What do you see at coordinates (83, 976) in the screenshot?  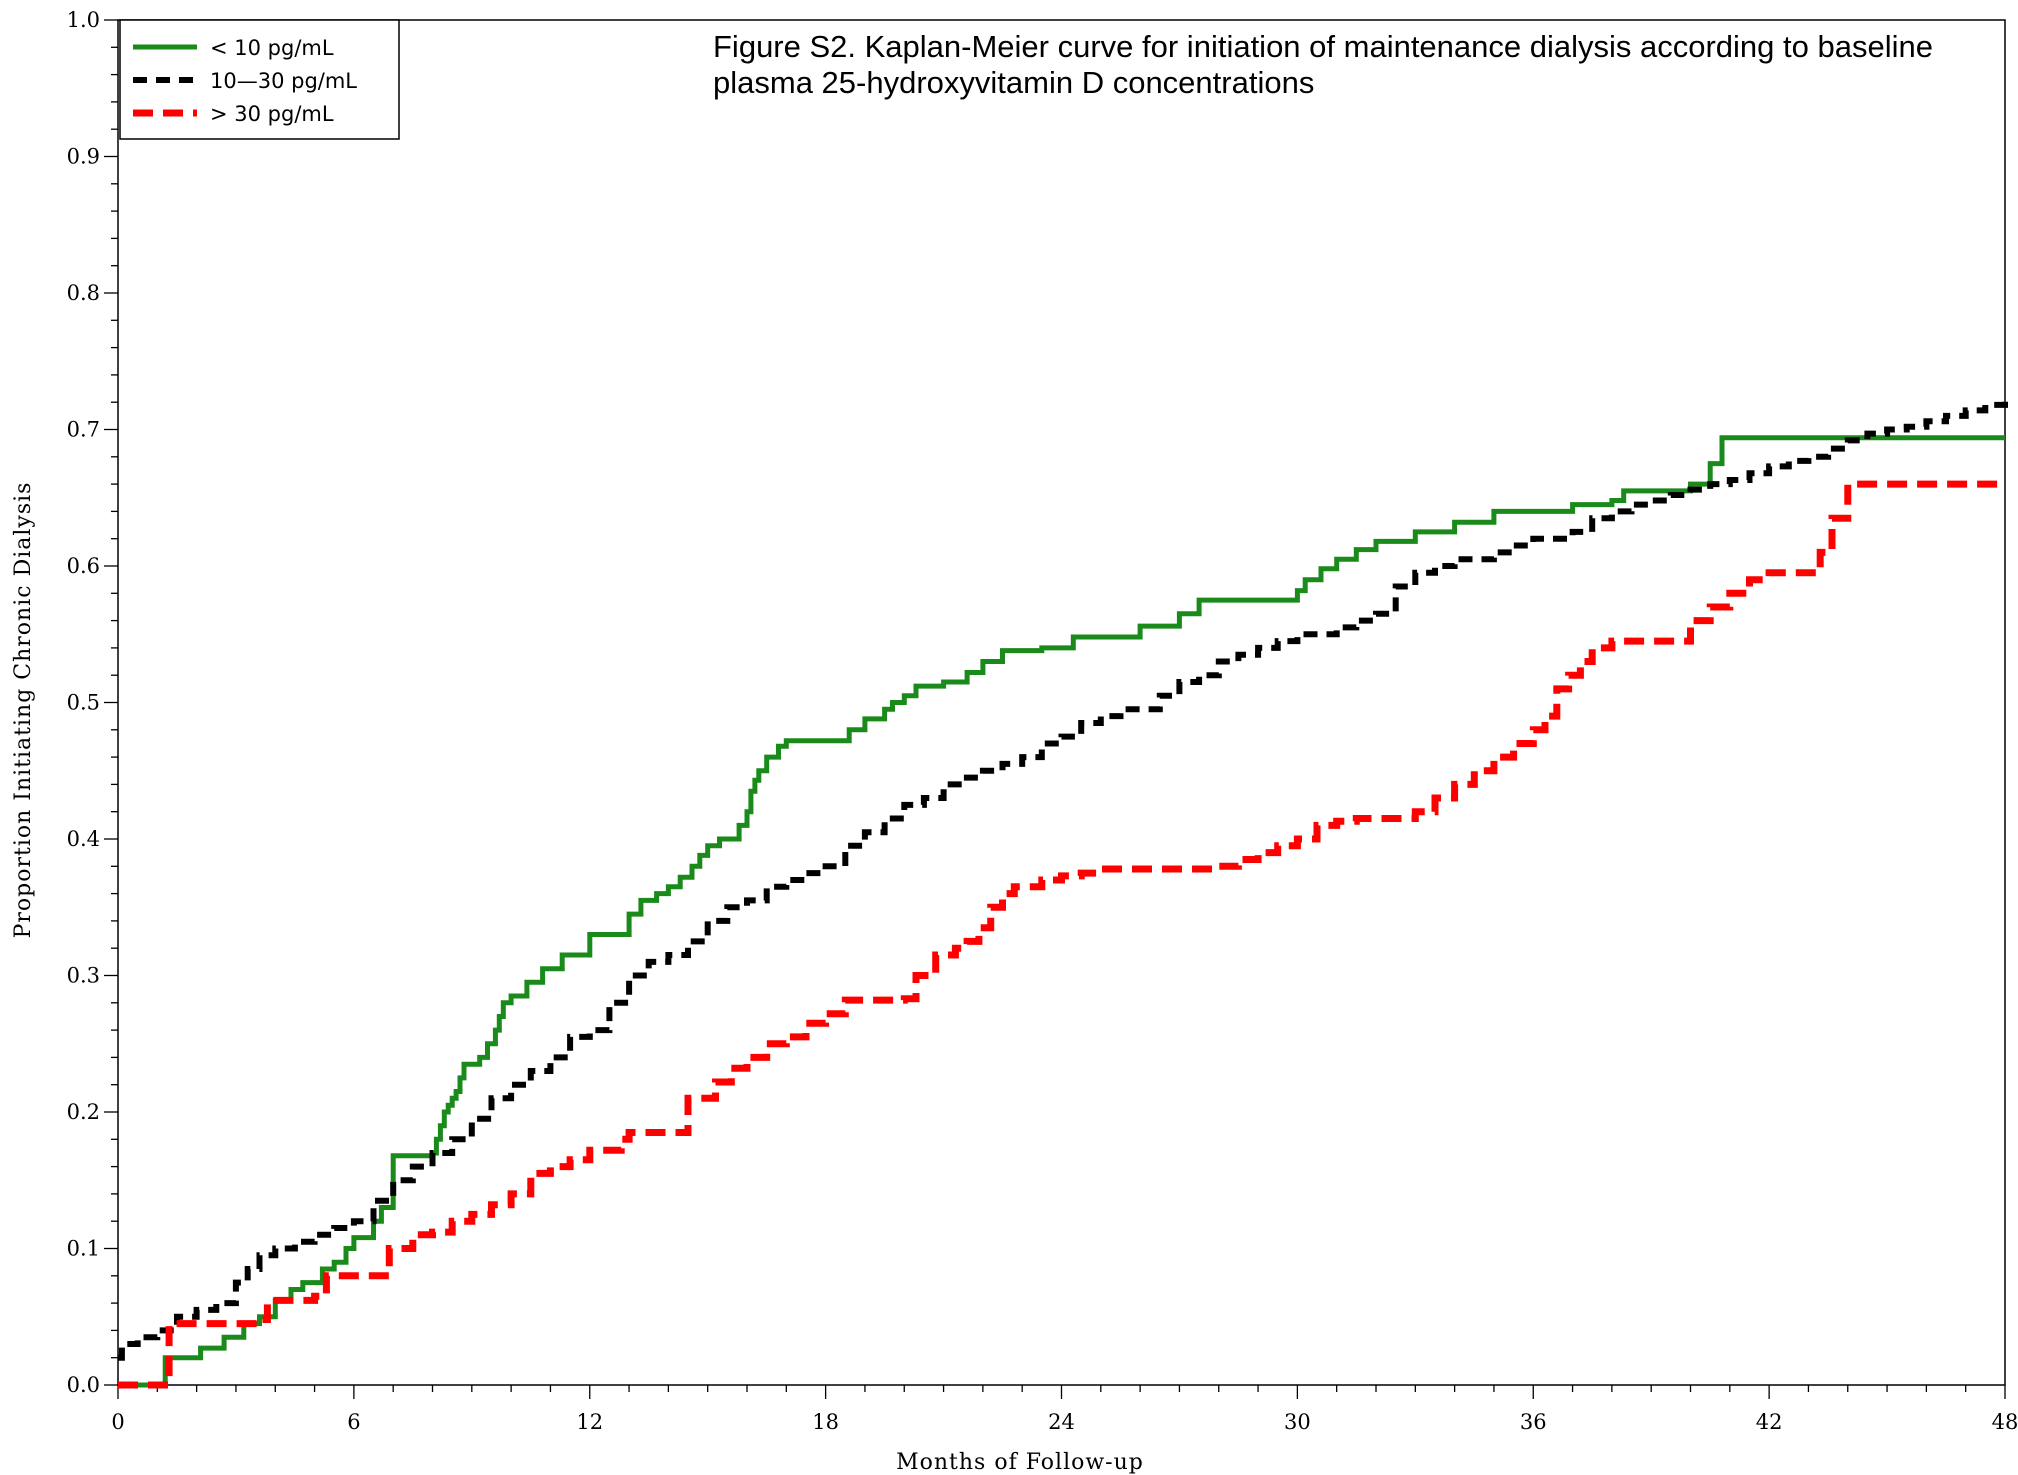 I see `y-tick-label: 0.3` at bounding box center [83, 976].